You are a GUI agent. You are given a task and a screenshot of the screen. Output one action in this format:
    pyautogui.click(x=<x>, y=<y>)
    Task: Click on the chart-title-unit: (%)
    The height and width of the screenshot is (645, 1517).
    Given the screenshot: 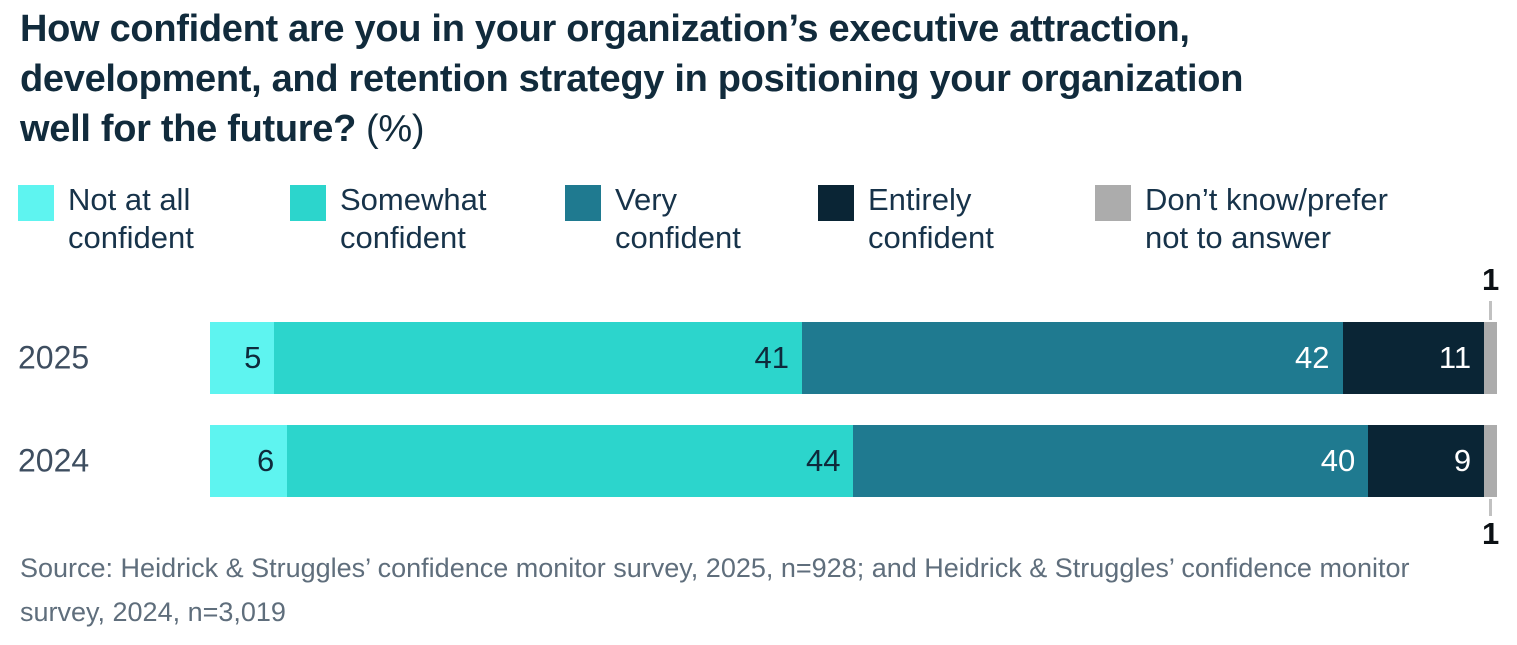 What is the action you would take?
    pyautogui.click(x=395, y=129)
    